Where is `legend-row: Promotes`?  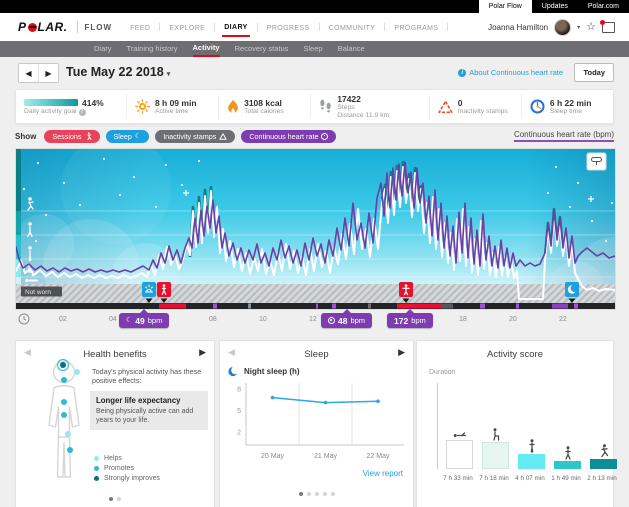
legend-row: Promotes is located at coordinates (127, 468).